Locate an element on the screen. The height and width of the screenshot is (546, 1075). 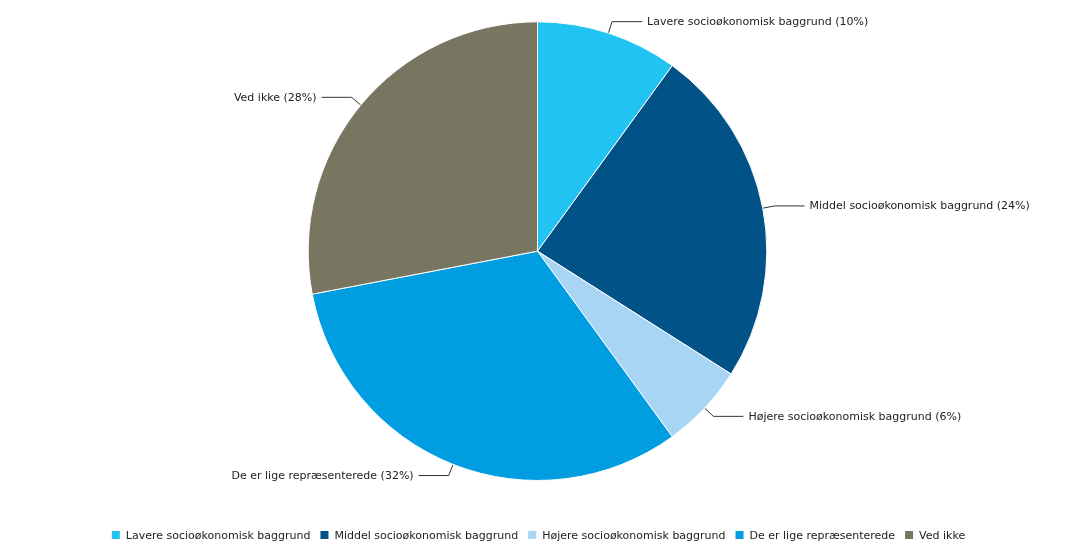
category-label: Middel socioøkonomisk baggrund (24%) is located at coordinates (919, 206).